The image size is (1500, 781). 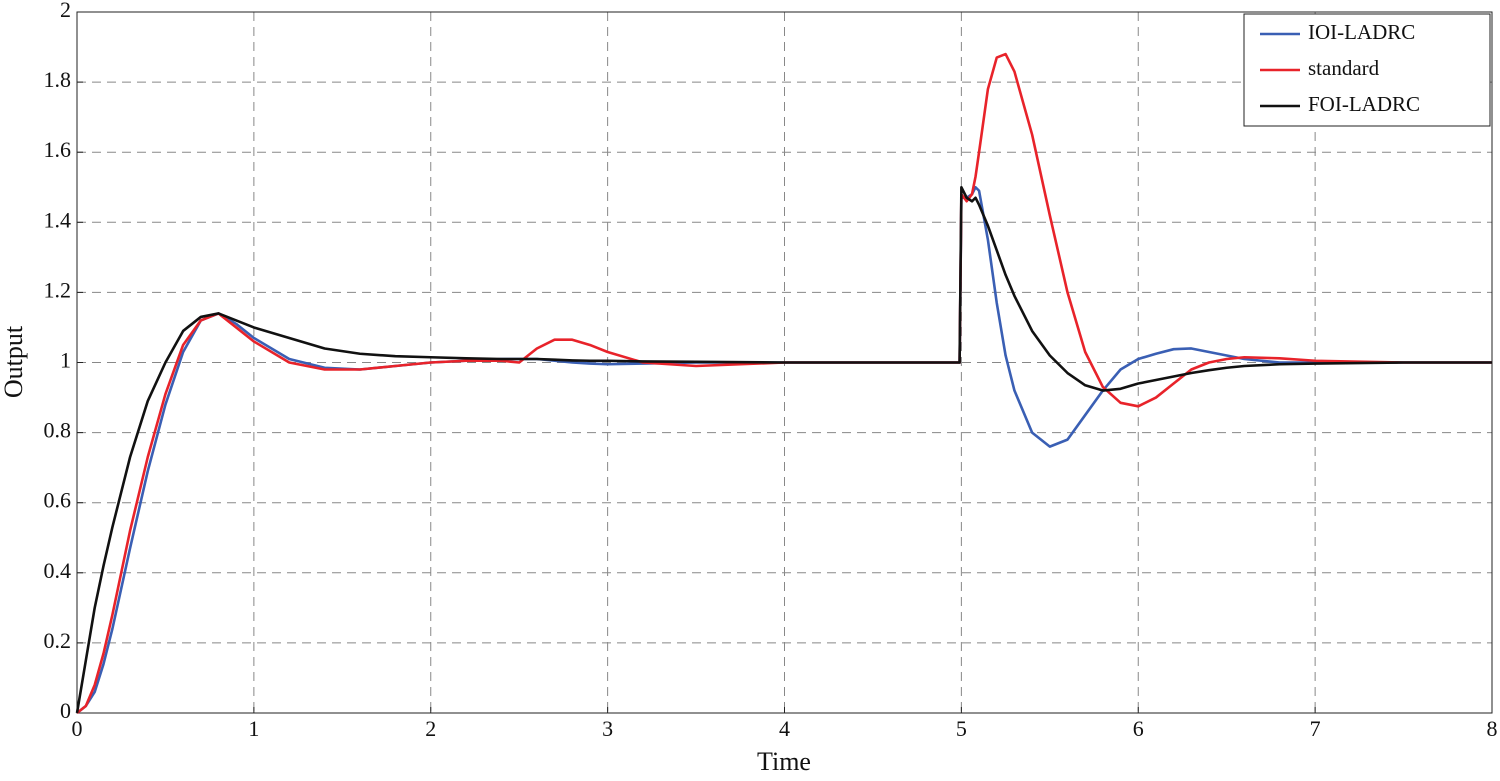 What do you see at coordinates (1315, 728) in the screenshot?
I see `x-tick-label: 7` at bounding box center [1315, 728].